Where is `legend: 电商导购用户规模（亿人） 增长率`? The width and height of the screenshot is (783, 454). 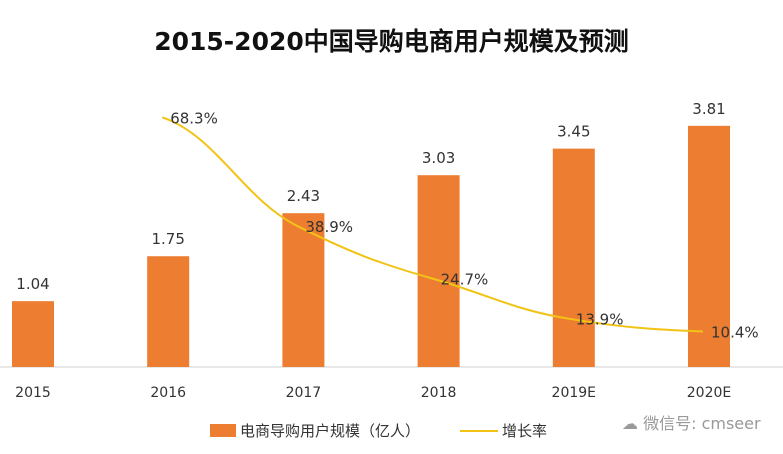
legend: 电商导购用户规模（亿人） 增长率 is located at coordinates (378, 430).